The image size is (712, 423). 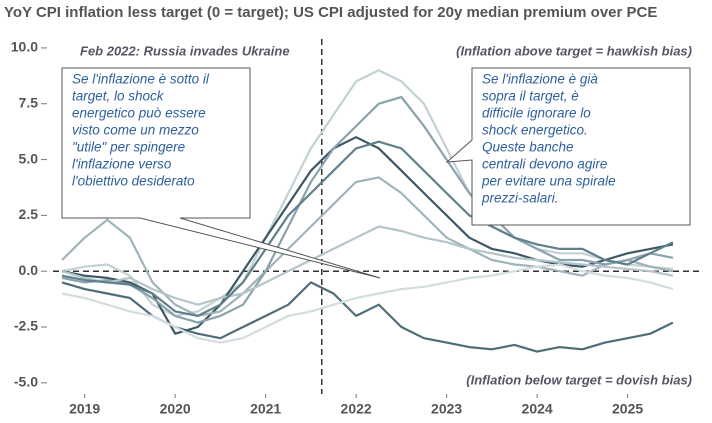 I want to click on x-tick-label: 2024, so click(x=537, y=409).